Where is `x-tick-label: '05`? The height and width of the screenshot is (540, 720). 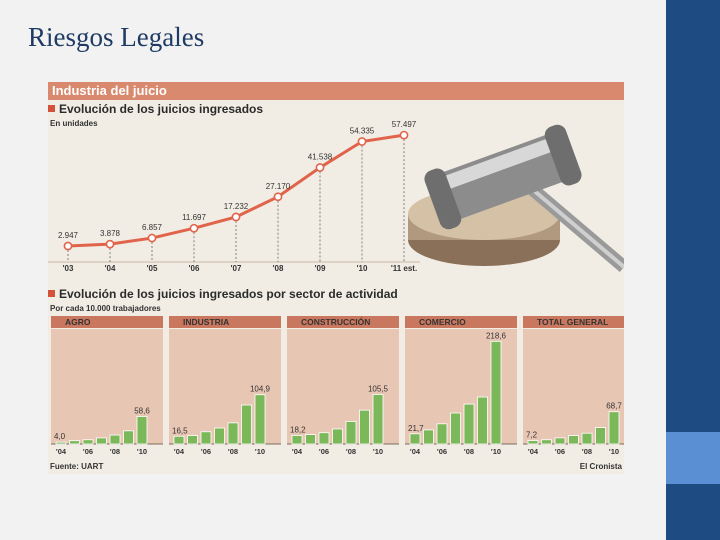 x-tick-label: '05 is located at coordinates (152, 268).